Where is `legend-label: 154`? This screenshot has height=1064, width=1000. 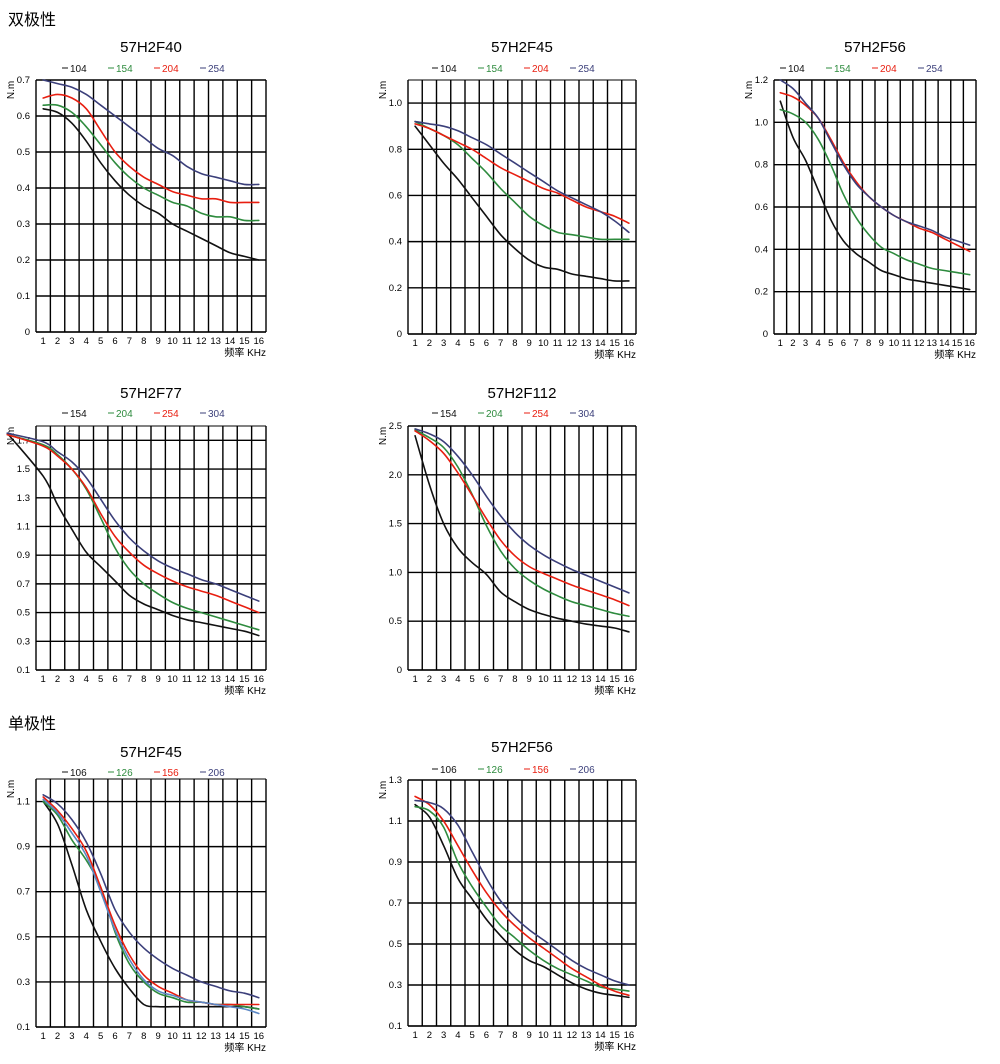 legend-label: 154 is located at coordinates (448, 414).